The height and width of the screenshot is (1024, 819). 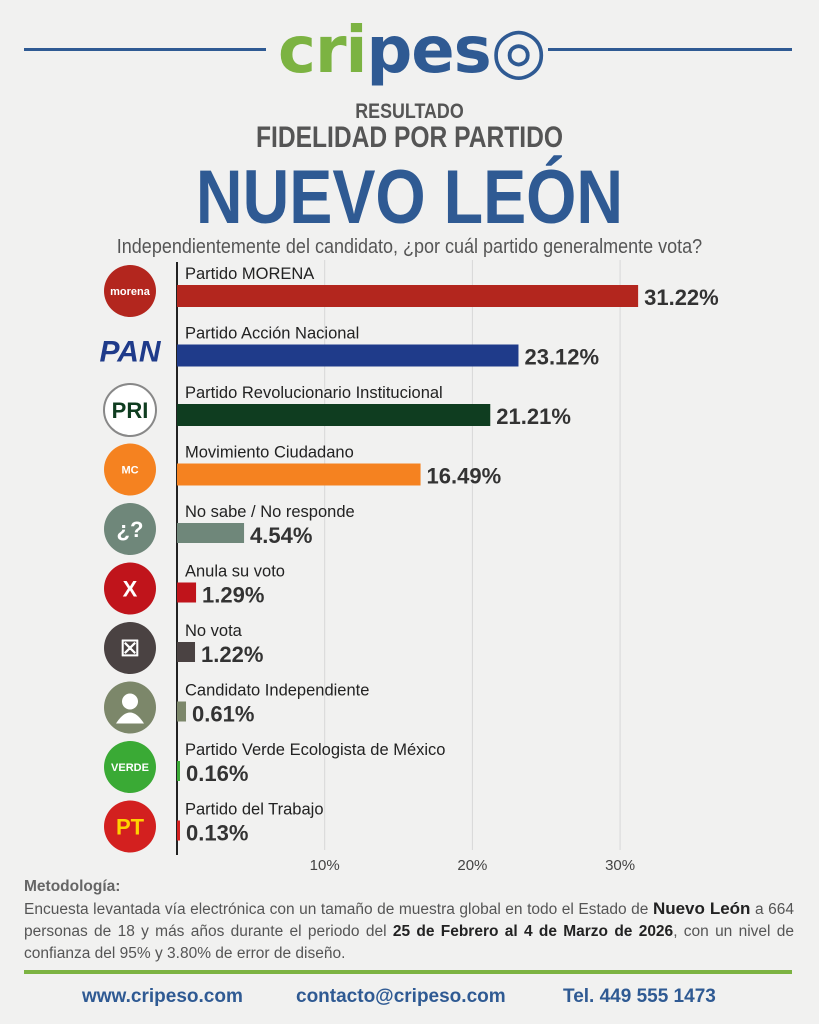 I want to click on category-label: Anula su voto, so click(x=235, y=572).